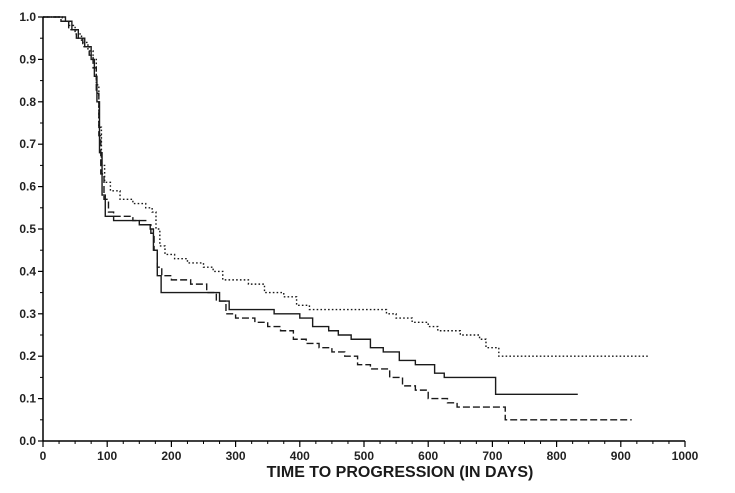 The height and width of the screenshot is (493, 735). What do you see at coordinates (428, 456) in the screenshot?
I see `x-tick-label-6: 600` at bounding box center [428, 456].